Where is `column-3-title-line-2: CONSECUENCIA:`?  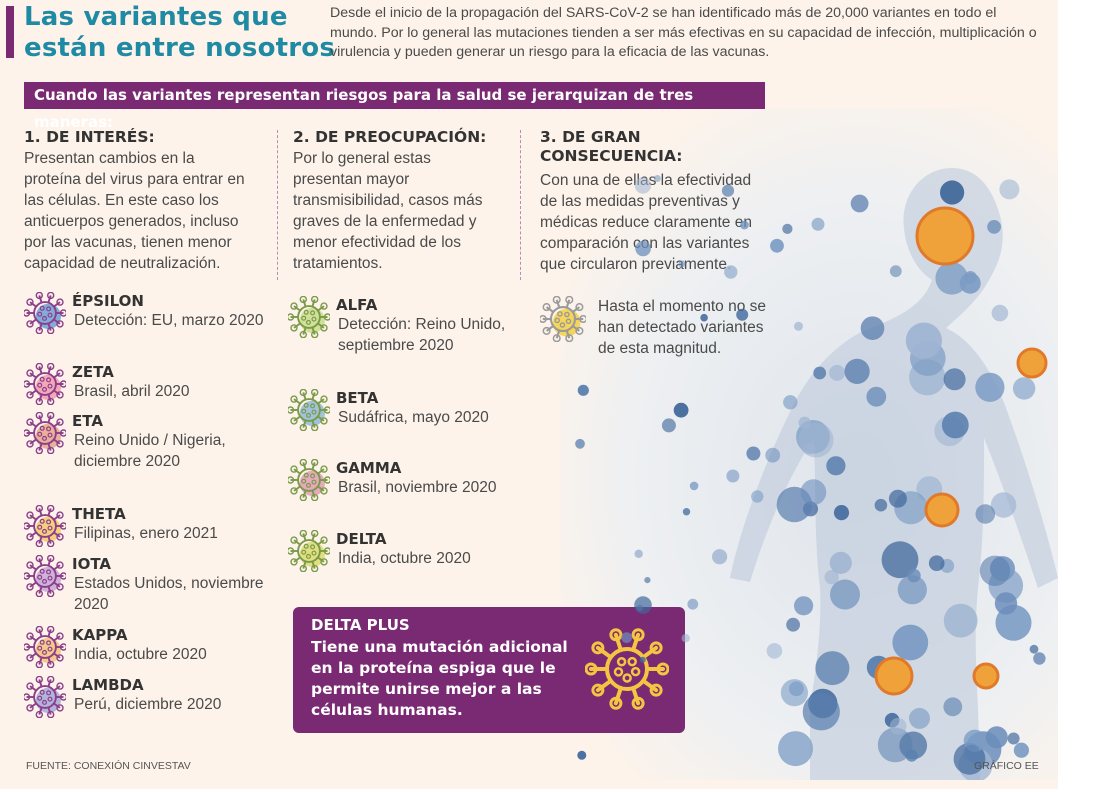 column-3-title-line-2: CONSECUENCIA: is located at coordinates (611, 156).